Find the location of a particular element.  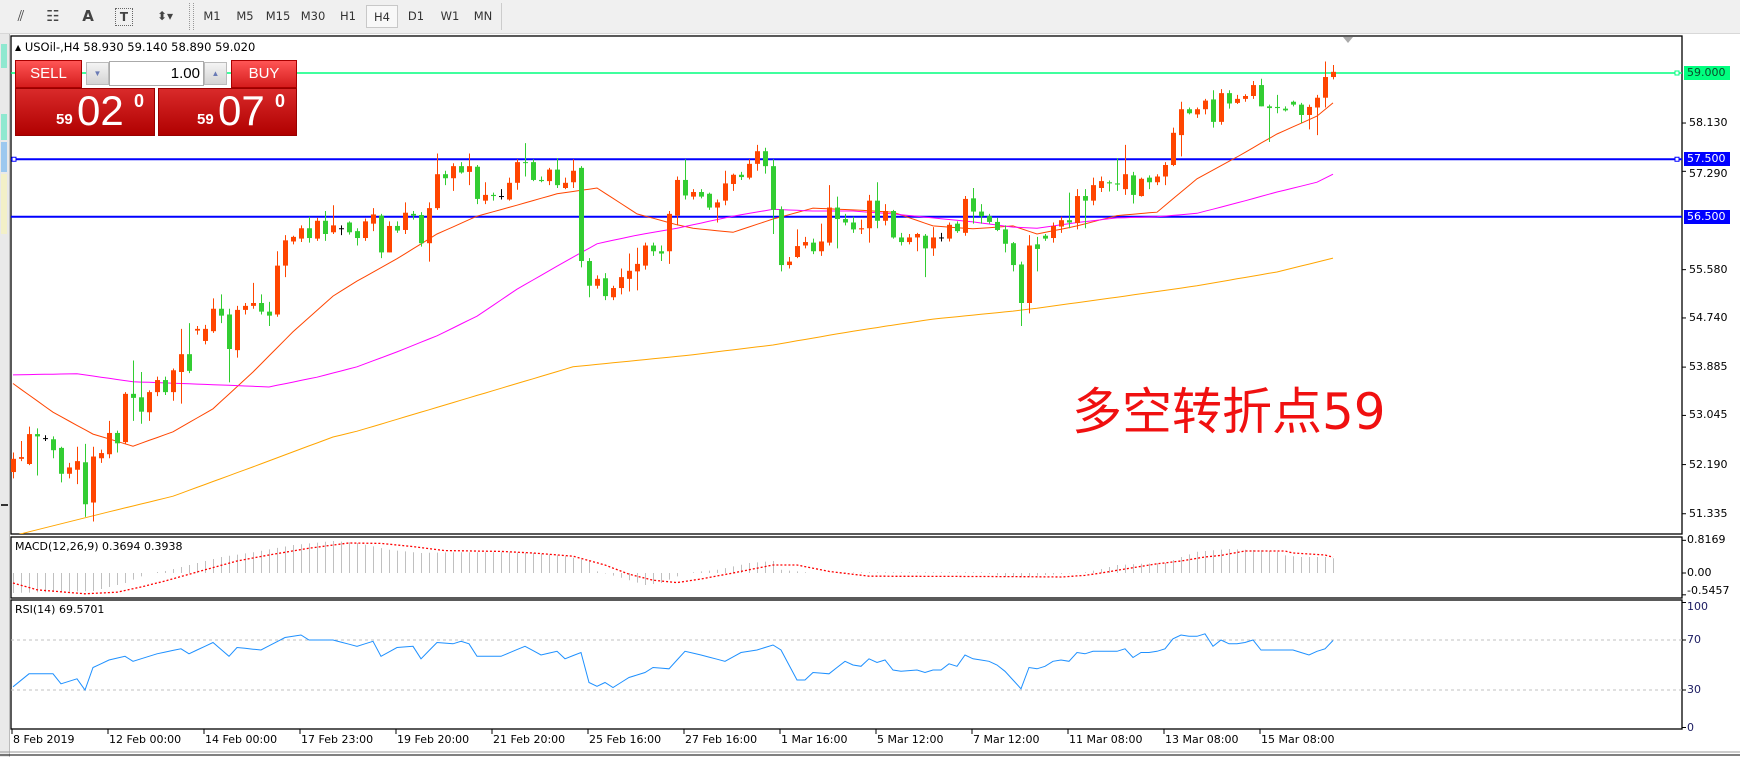

timeframe-d1: D1 is located at coordinates (416, 16).